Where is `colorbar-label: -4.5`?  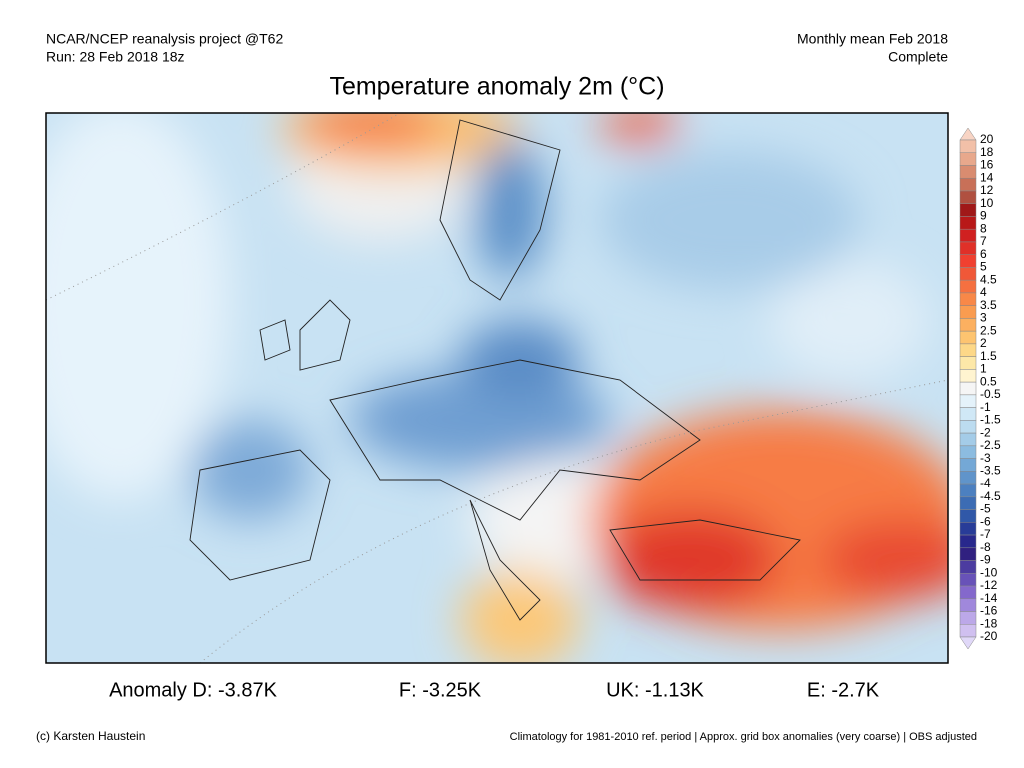
colorbar-label: -4.5 is located at coordinates (990, 496).